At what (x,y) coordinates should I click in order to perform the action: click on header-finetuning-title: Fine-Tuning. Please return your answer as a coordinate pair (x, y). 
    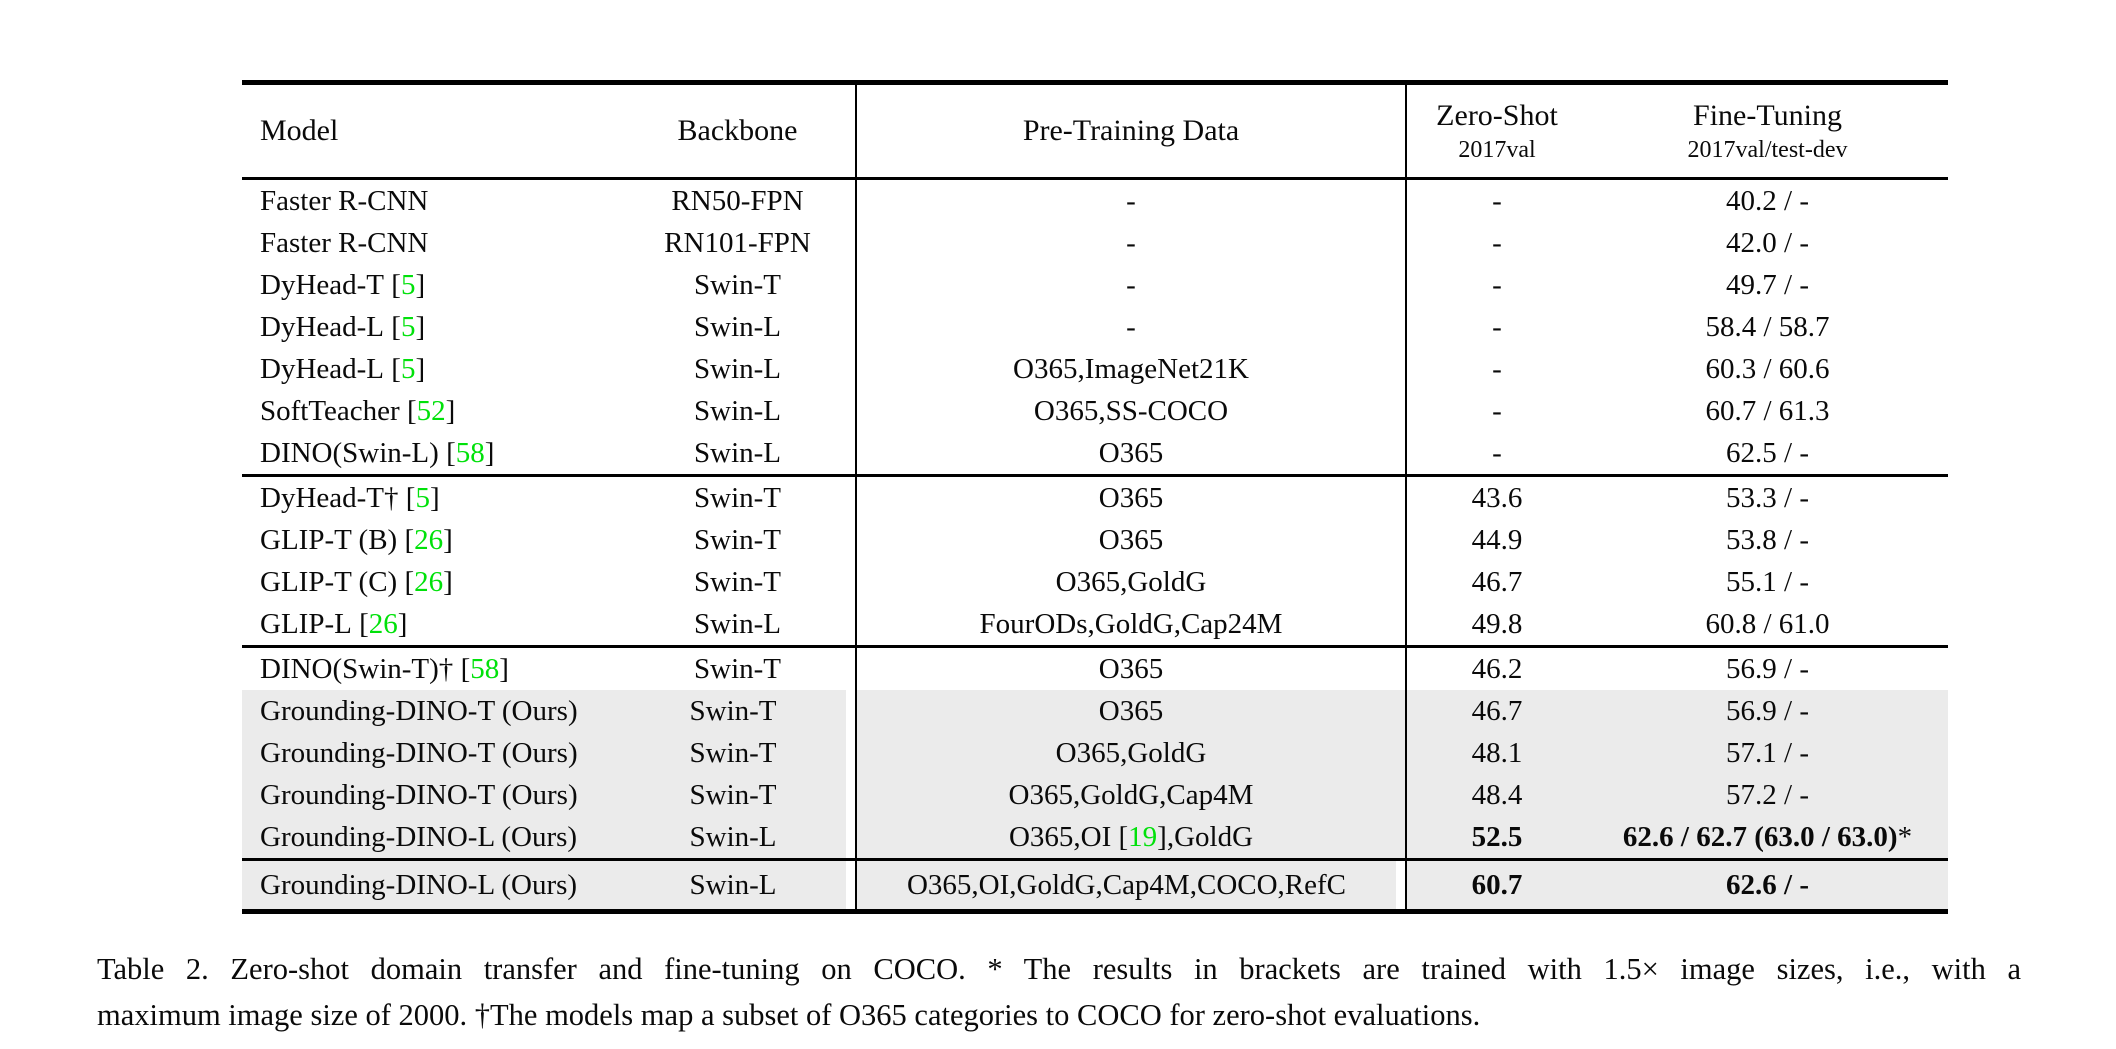
    Looking at the image, I should click on (1767, 115).